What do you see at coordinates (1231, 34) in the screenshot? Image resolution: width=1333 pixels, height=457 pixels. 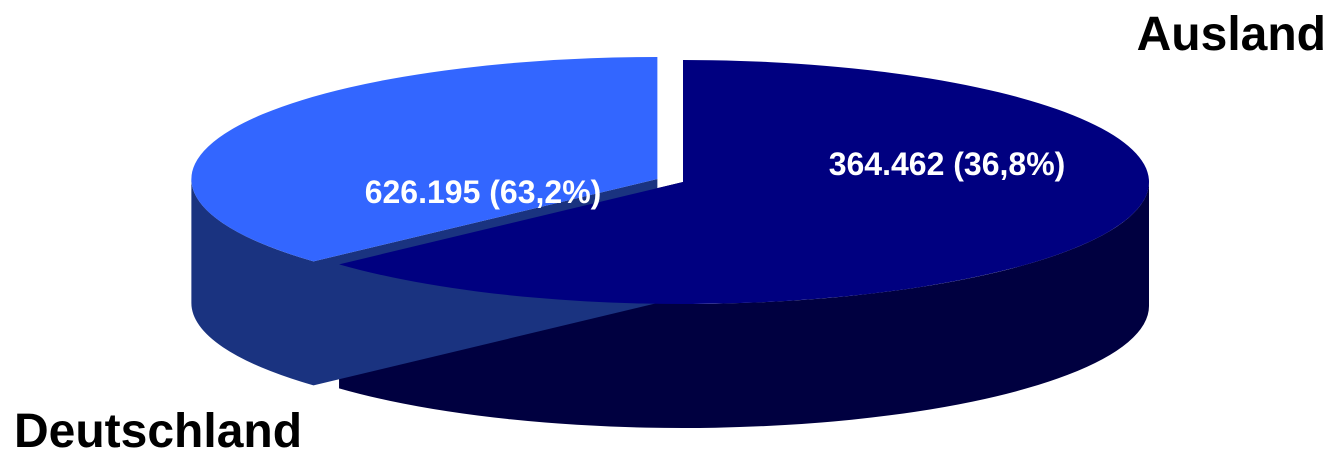 I see `category-label-ausland: Ausland` at bounding box center [1231, 34].